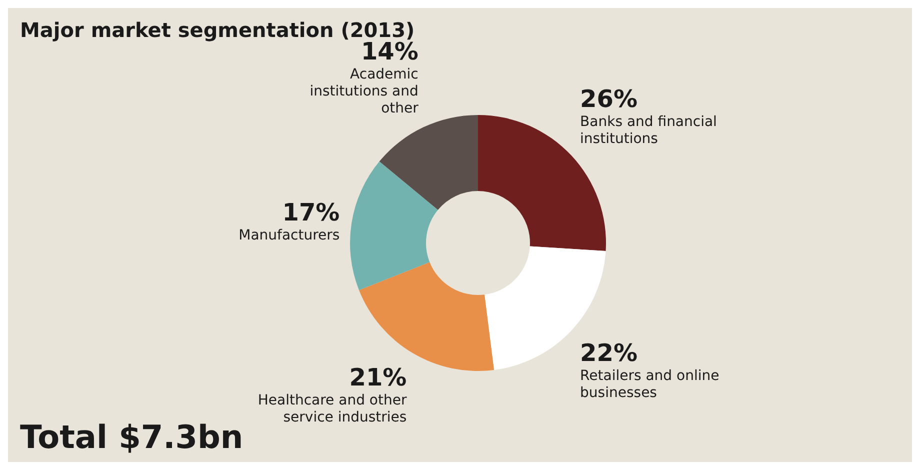 The image size is (920, 470). I want to click on chart-title: Major market segmentation (2013), so click(217, 30).